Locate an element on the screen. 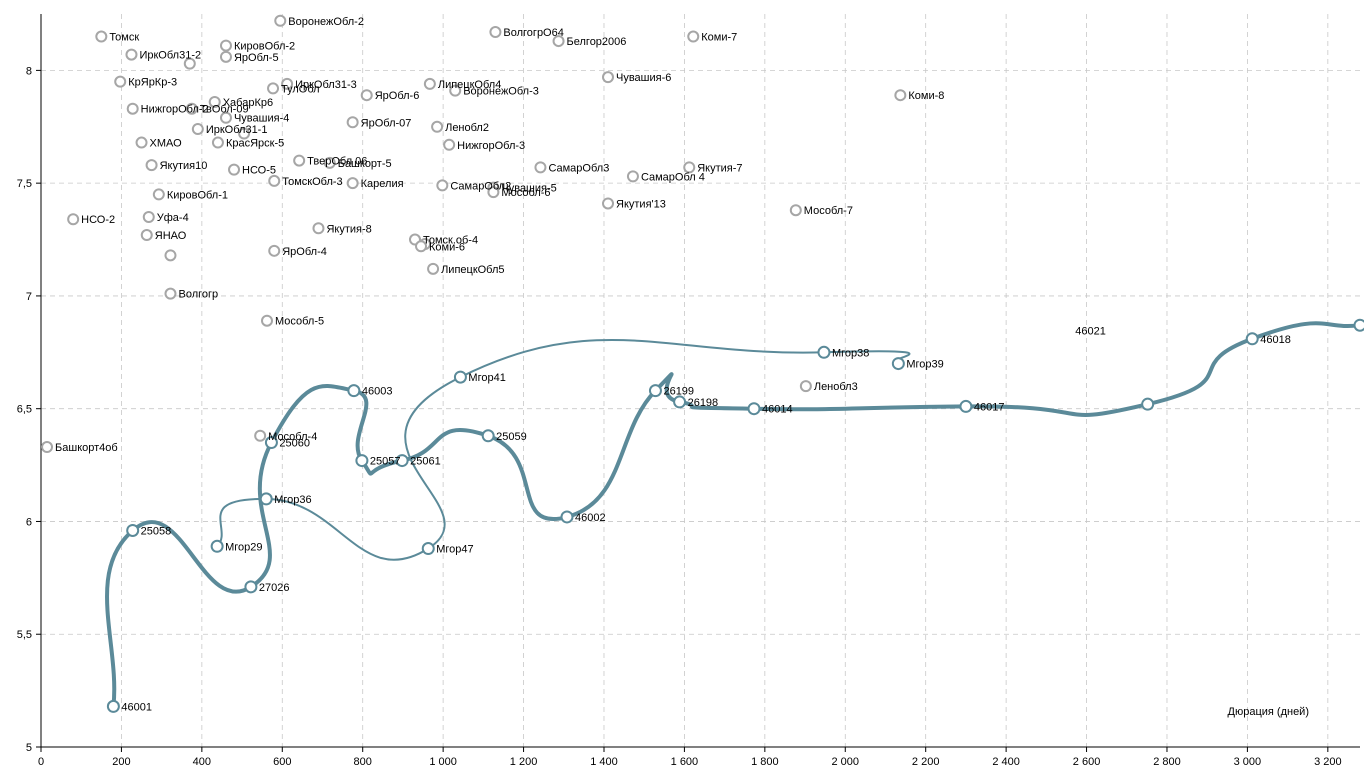  point-label: ЛипецкОбл5 is located at coordinates (472, 270).